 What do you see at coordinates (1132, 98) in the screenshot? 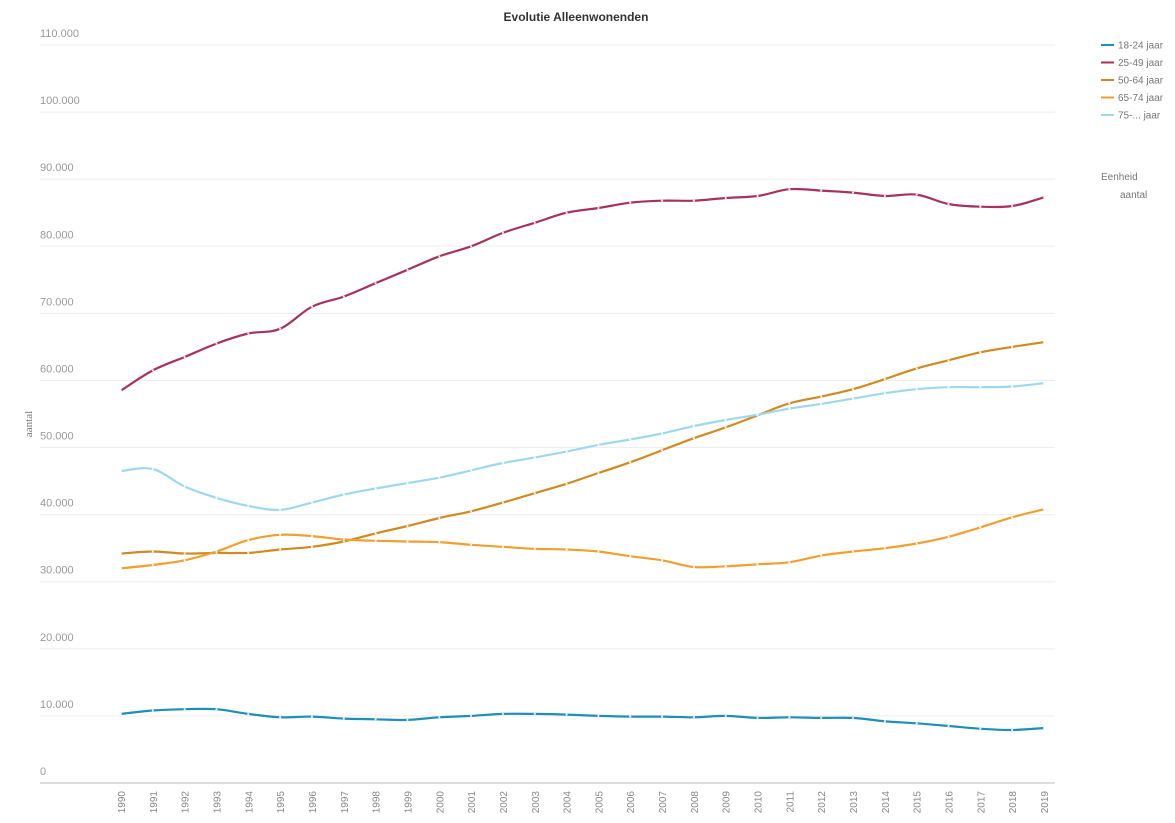
I see `legend-item: 65-74 jaar` at bounding box center [1132, 98].